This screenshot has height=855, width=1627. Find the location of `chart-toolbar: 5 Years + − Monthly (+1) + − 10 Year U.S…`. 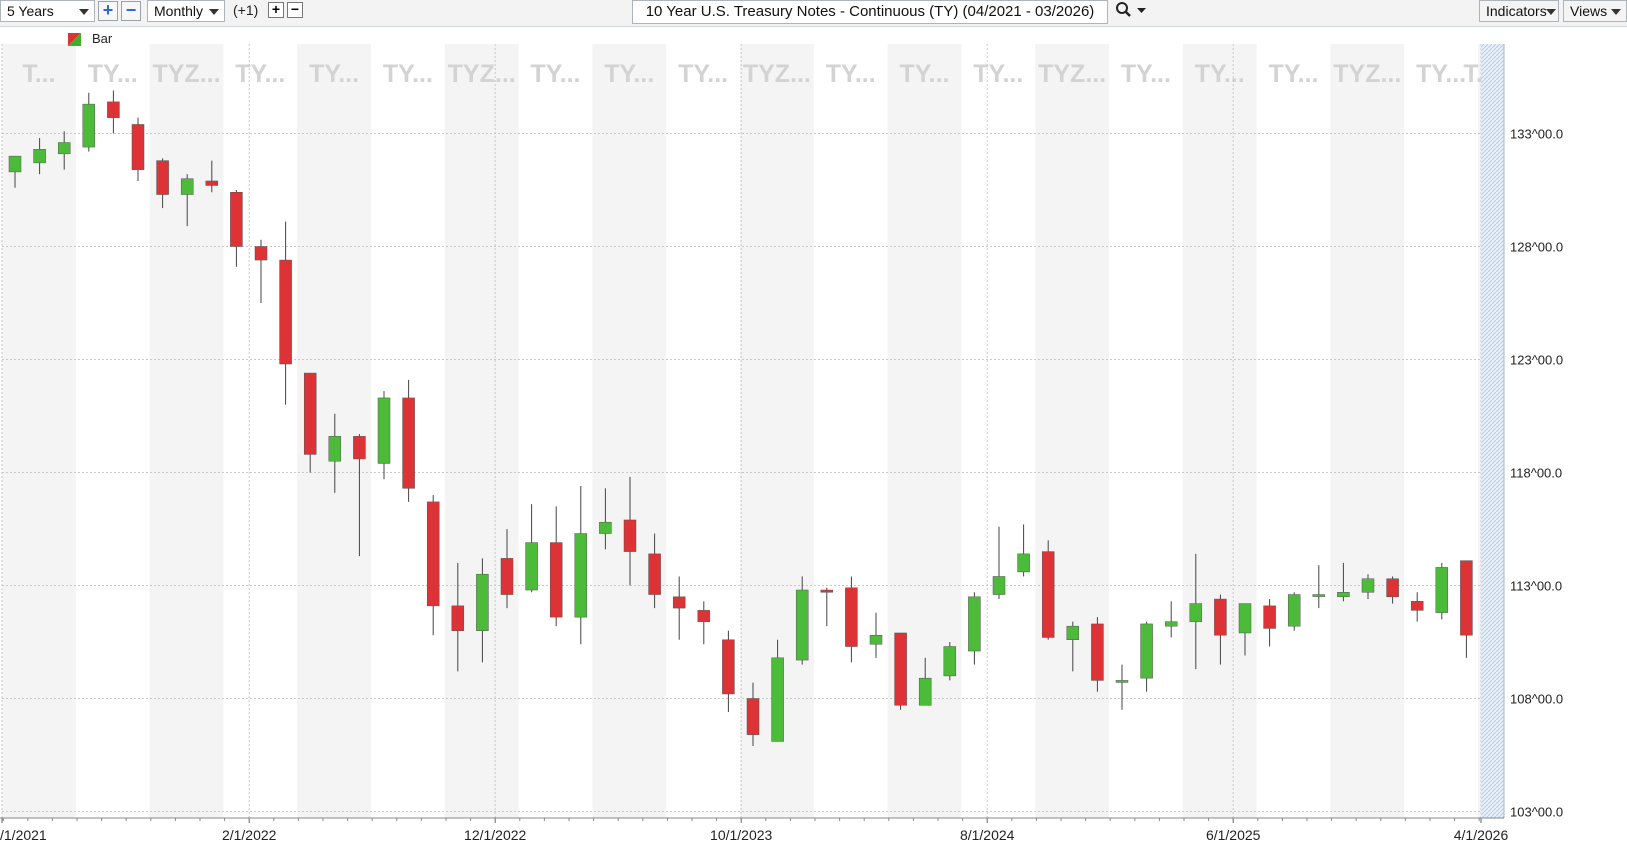

chart-toolbar: 5 Years + − Monthly (+1) + − 10 Year U.S… is located at coordinates (813, 13).